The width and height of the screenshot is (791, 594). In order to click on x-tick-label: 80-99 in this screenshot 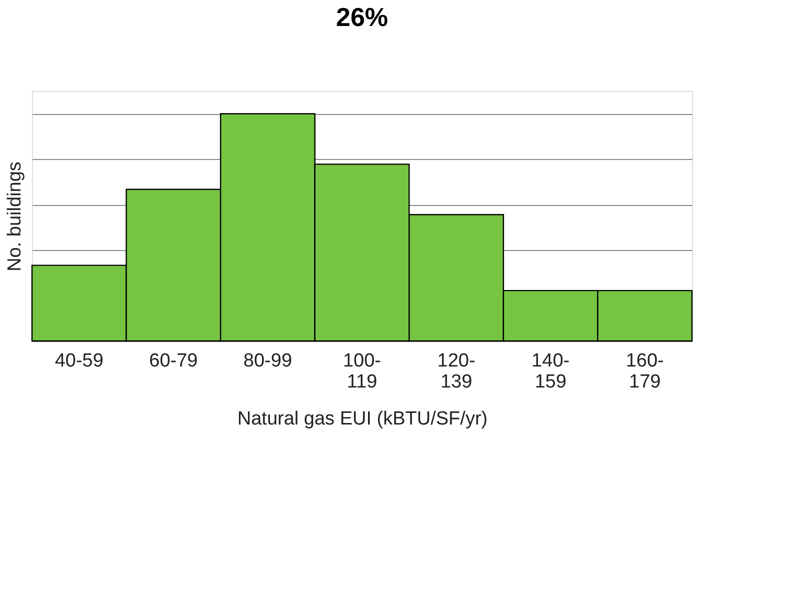, I will do `click(267, 361)`.